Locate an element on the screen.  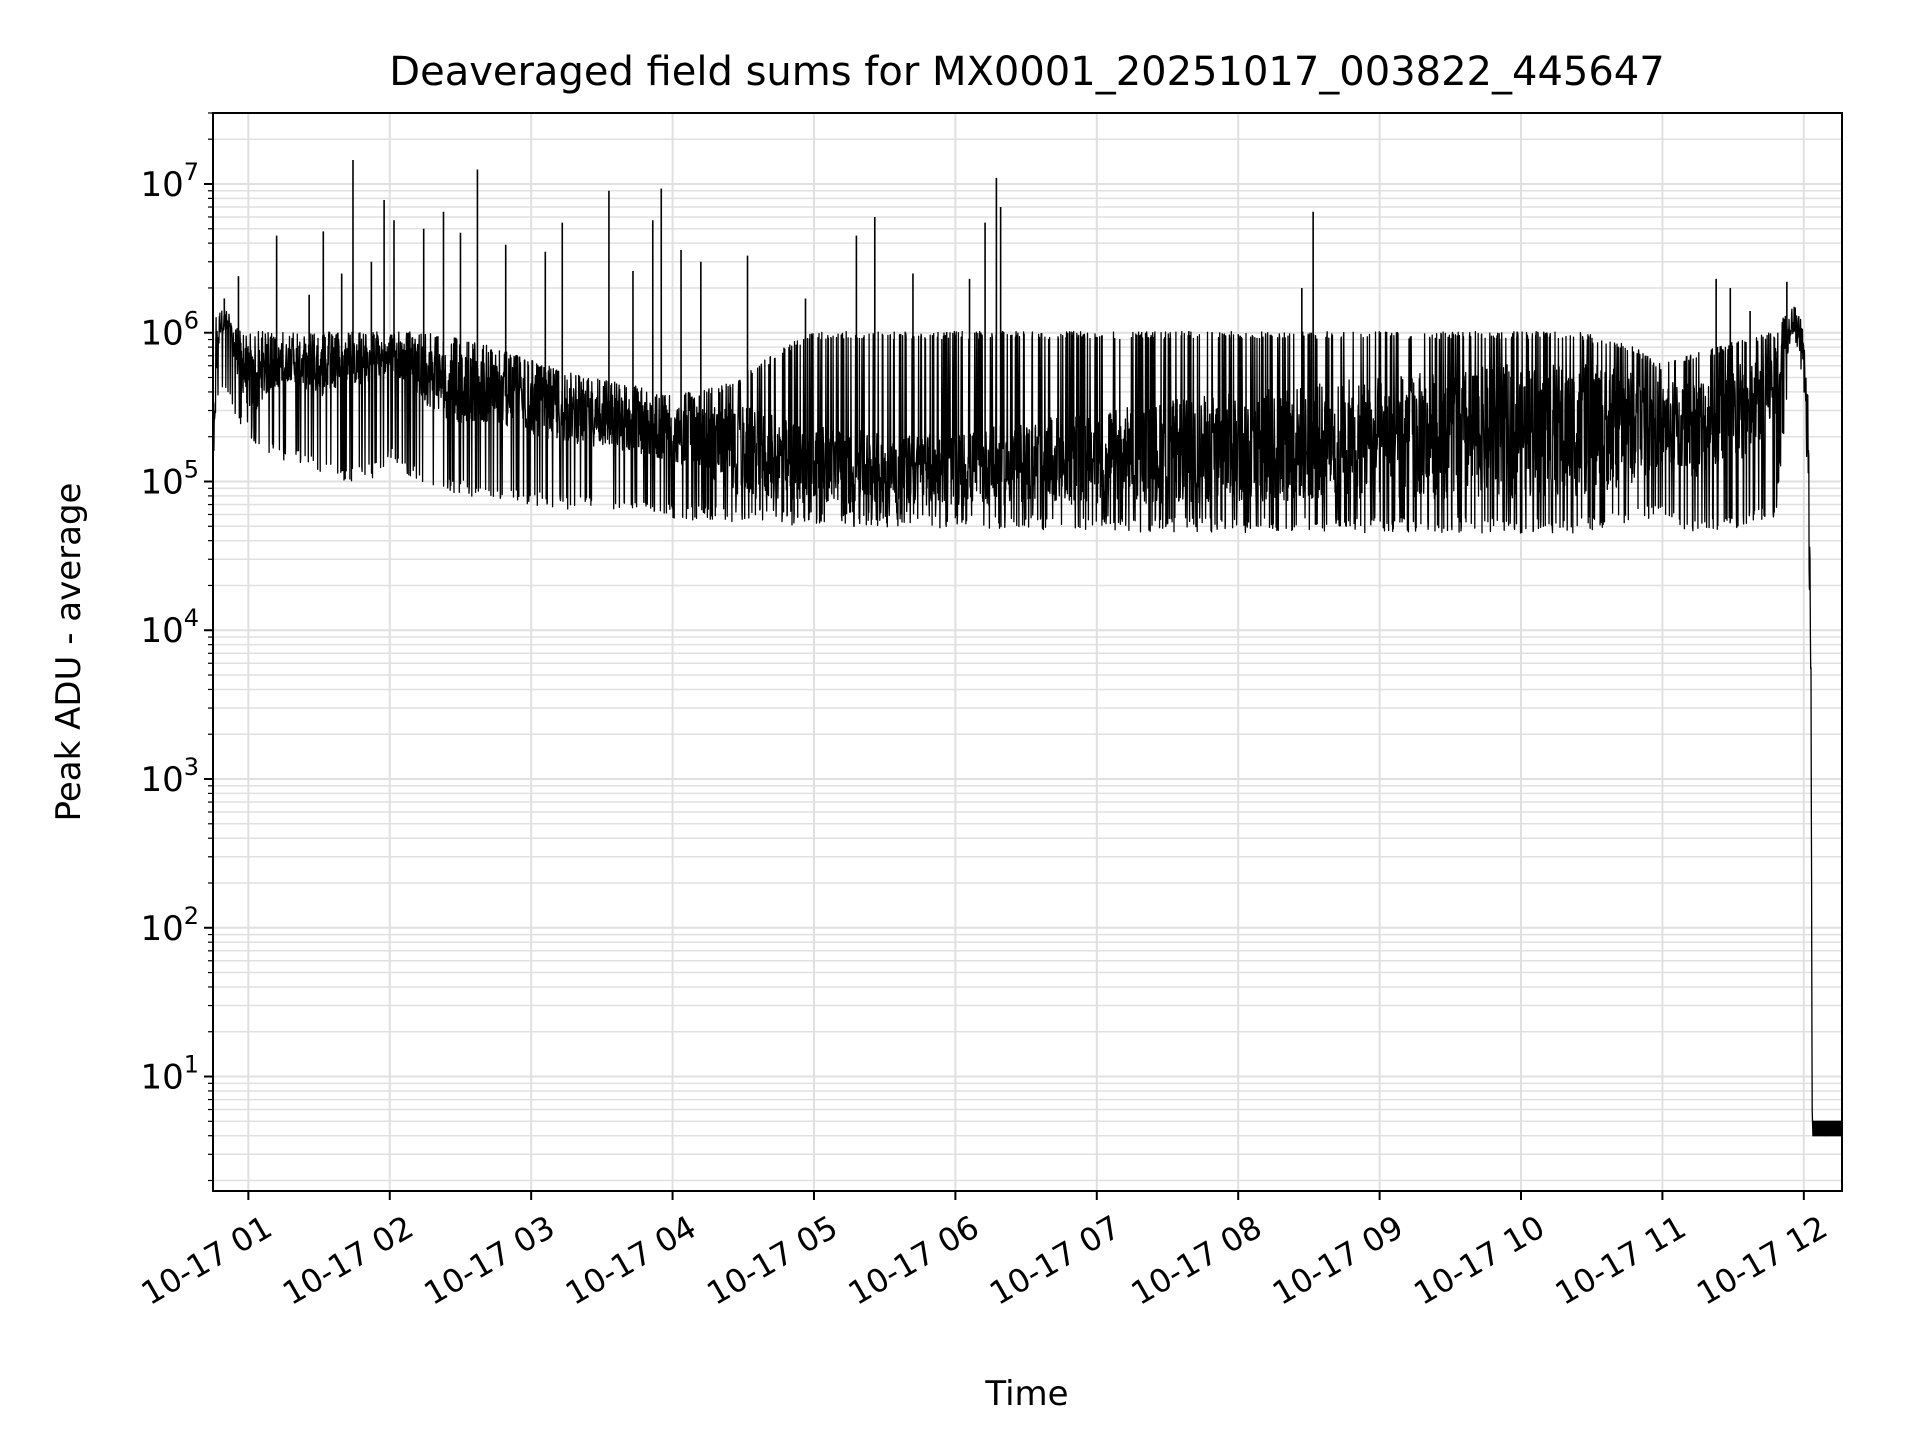
y-tick-label: 10⁷ is located at coordinates (169, 181).